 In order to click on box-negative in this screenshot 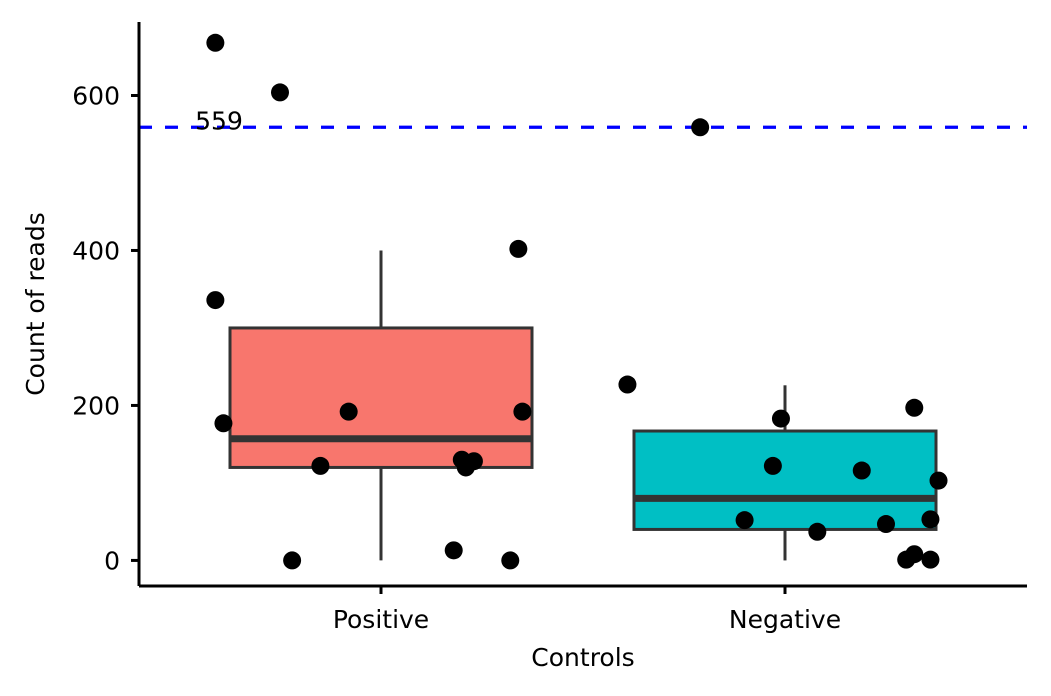, I will do `click(785, 473)`.